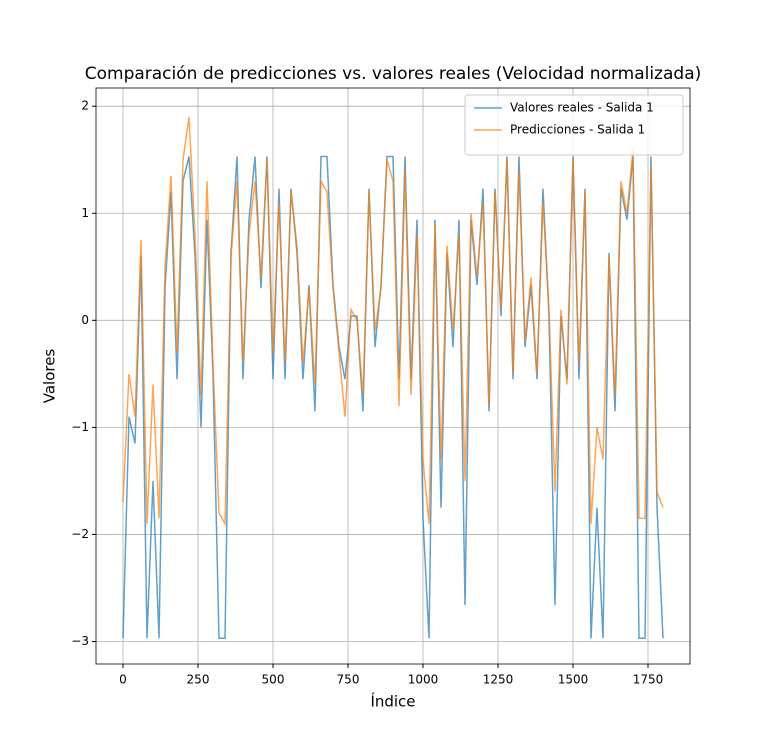 The width and height of the screenshot is (766, 750). I want to click on y-axis-label: Valores, so click(50, 376).